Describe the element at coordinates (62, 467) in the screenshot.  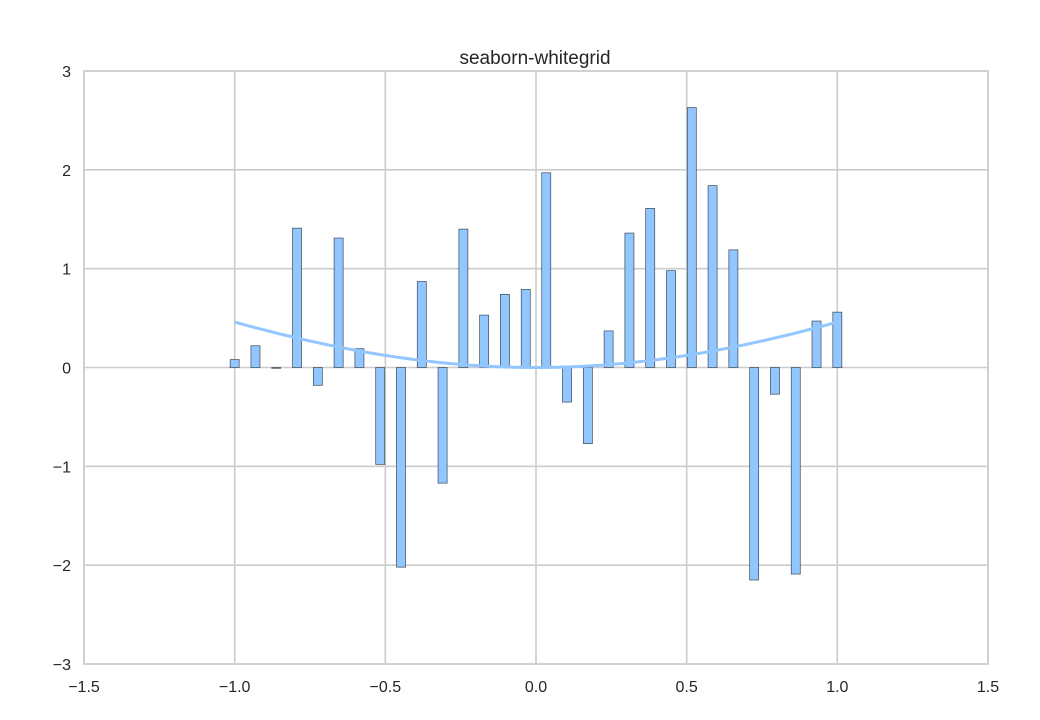
I see `y-tick-label: −1` at that location.